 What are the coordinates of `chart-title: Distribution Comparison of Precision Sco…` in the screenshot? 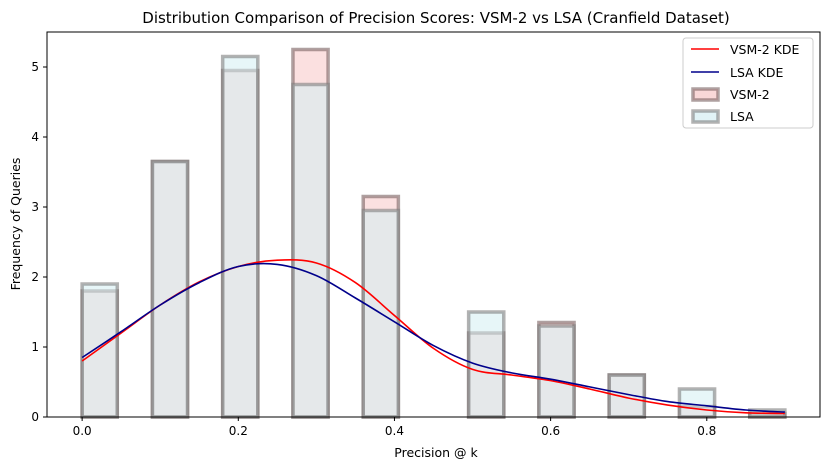 It's located at (435, 18).